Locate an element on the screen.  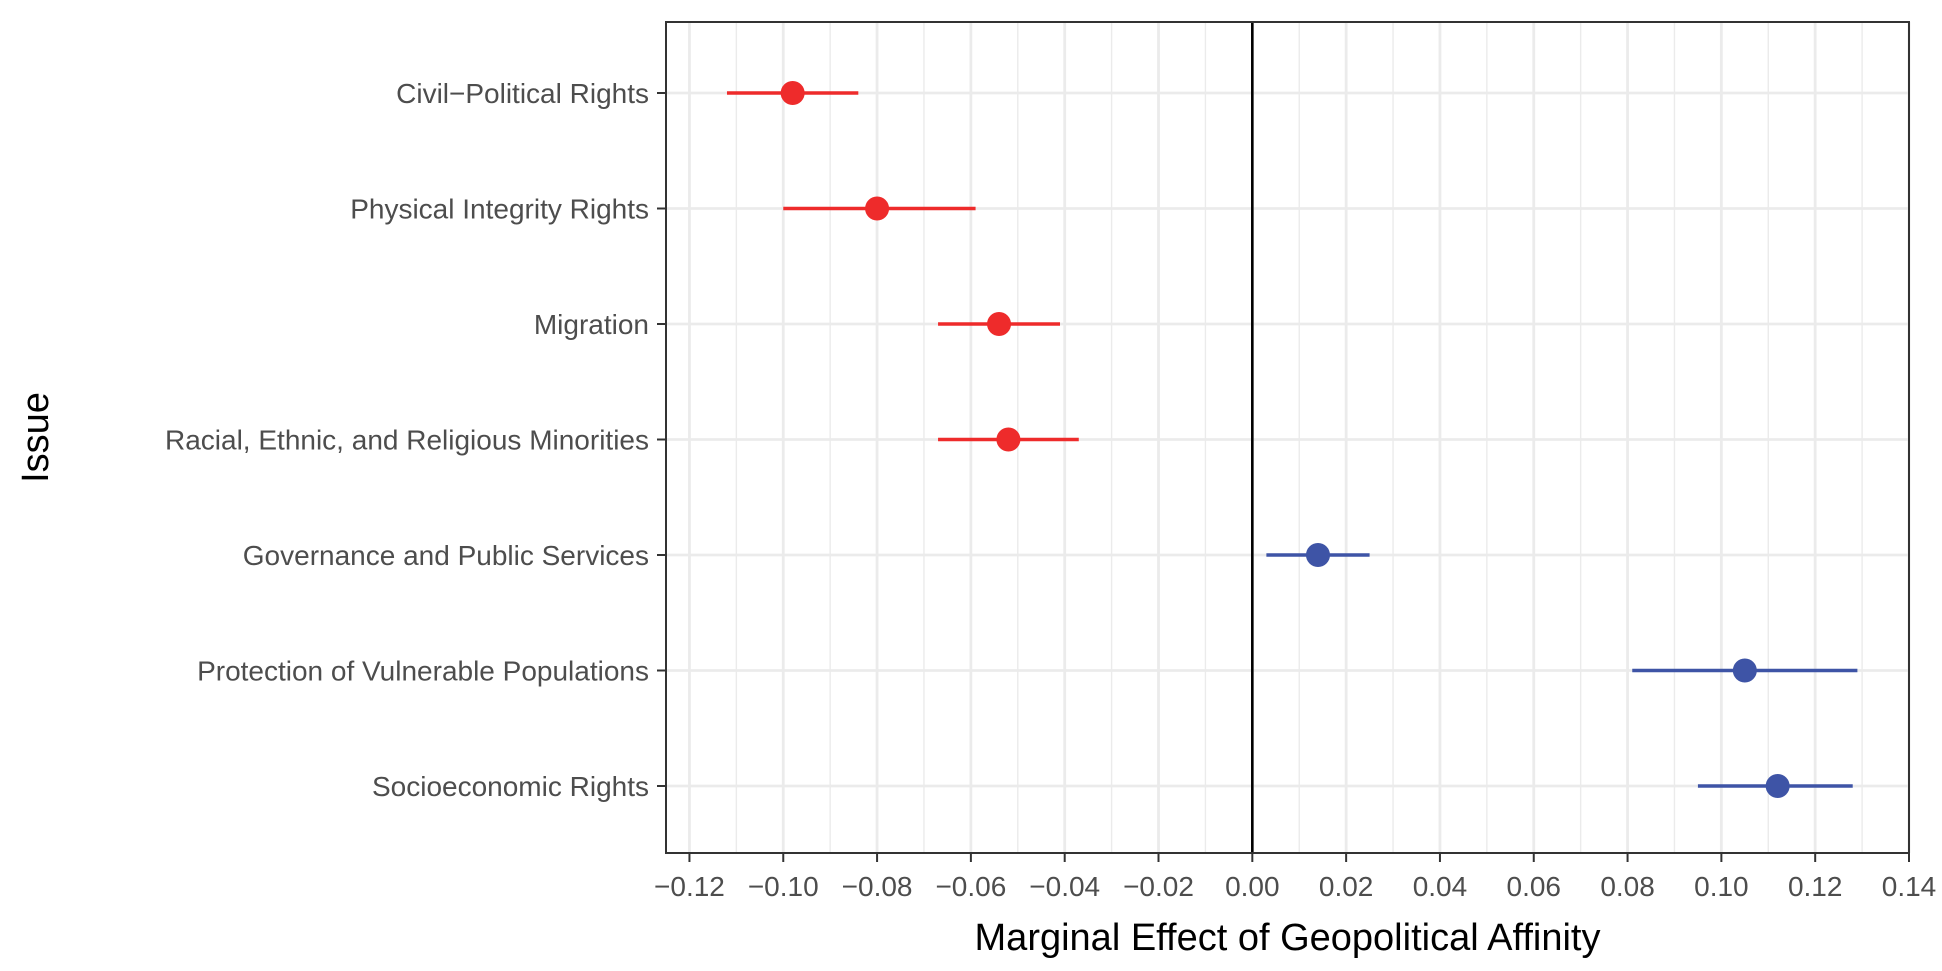
y-tick-label: Civil−Political Rights is located at coordinates (522, 93).